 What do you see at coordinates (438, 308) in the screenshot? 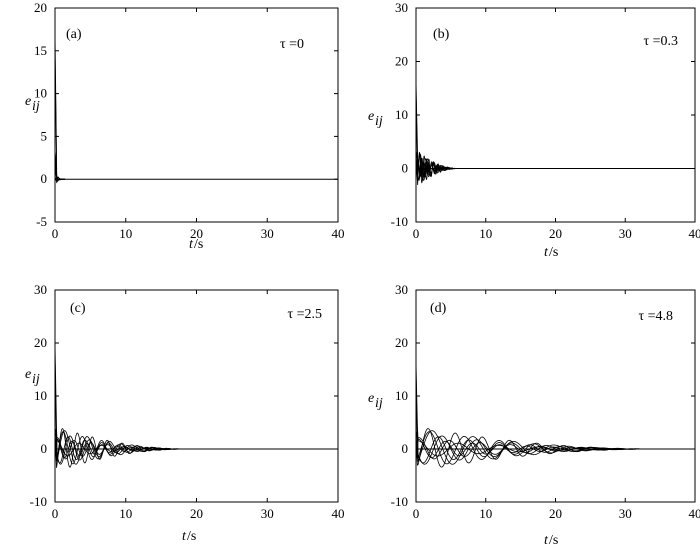
I see `panel-label: (d)` at bounding box center [438, 308].